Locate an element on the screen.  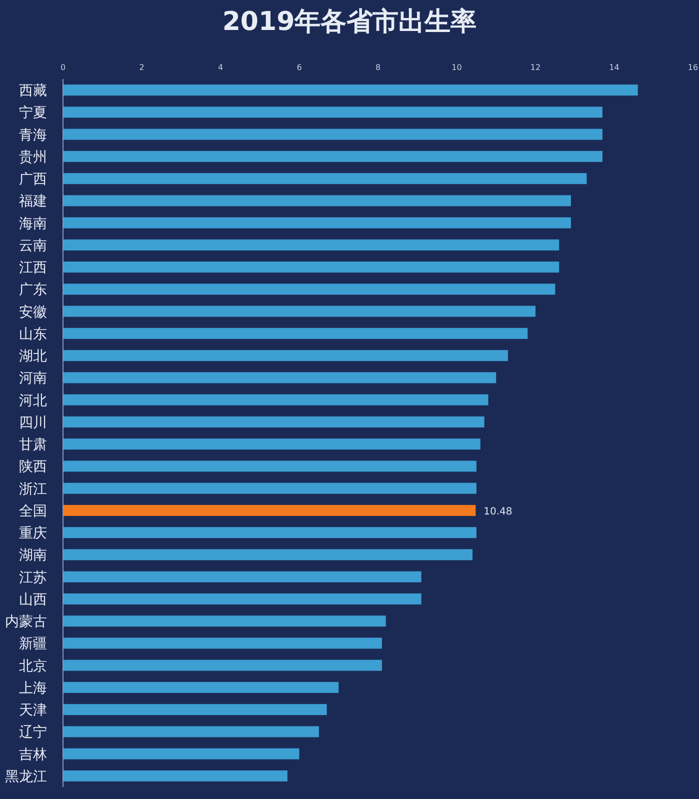
y-tick-label: 全国 is located at coordinates (33, 511).